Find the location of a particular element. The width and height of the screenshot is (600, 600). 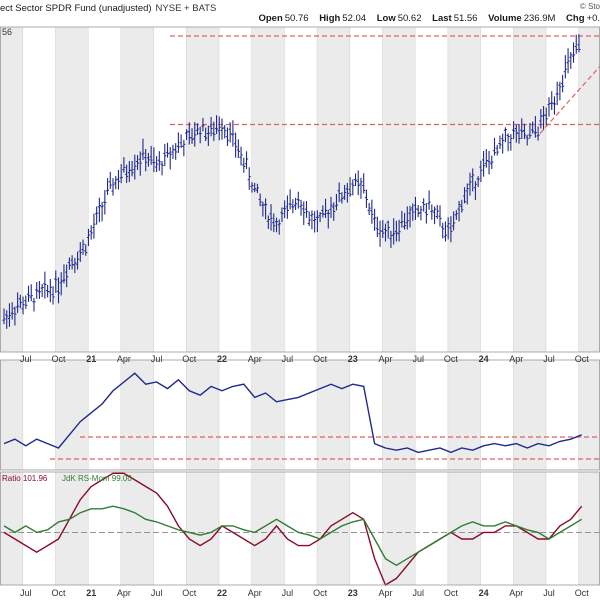

relative-strength-panel is located at coordinates (301, 416).